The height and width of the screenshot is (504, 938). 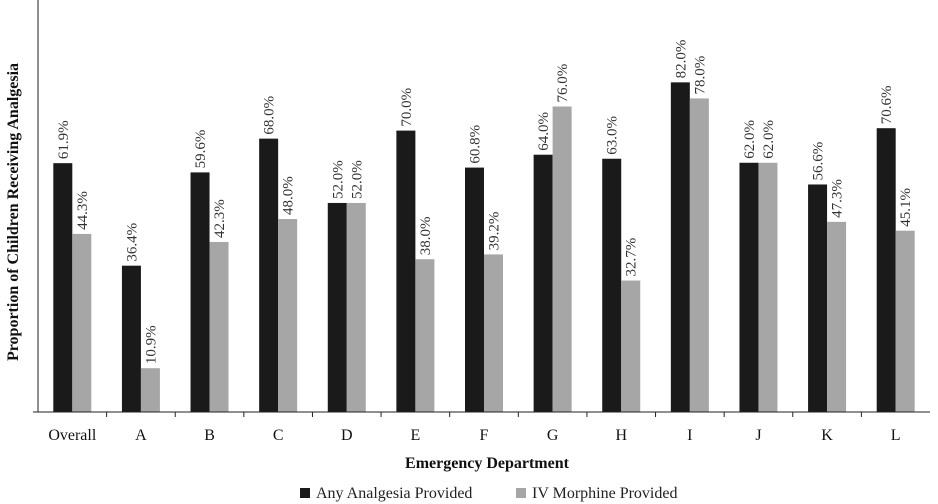 I want to click on bar-iv-morphine-g, so click(x=562, y=259).